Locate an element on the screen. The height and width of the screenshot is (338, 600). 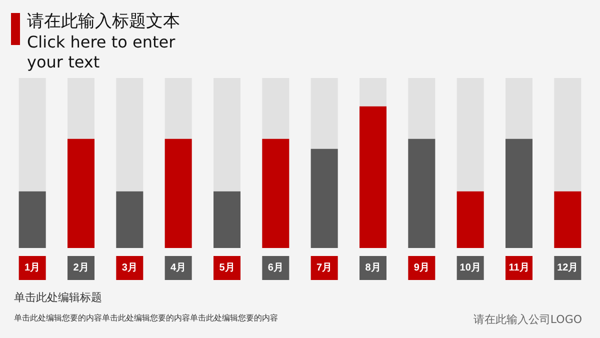
x-tick-label: 3月 is located at coordinates (130, 268).